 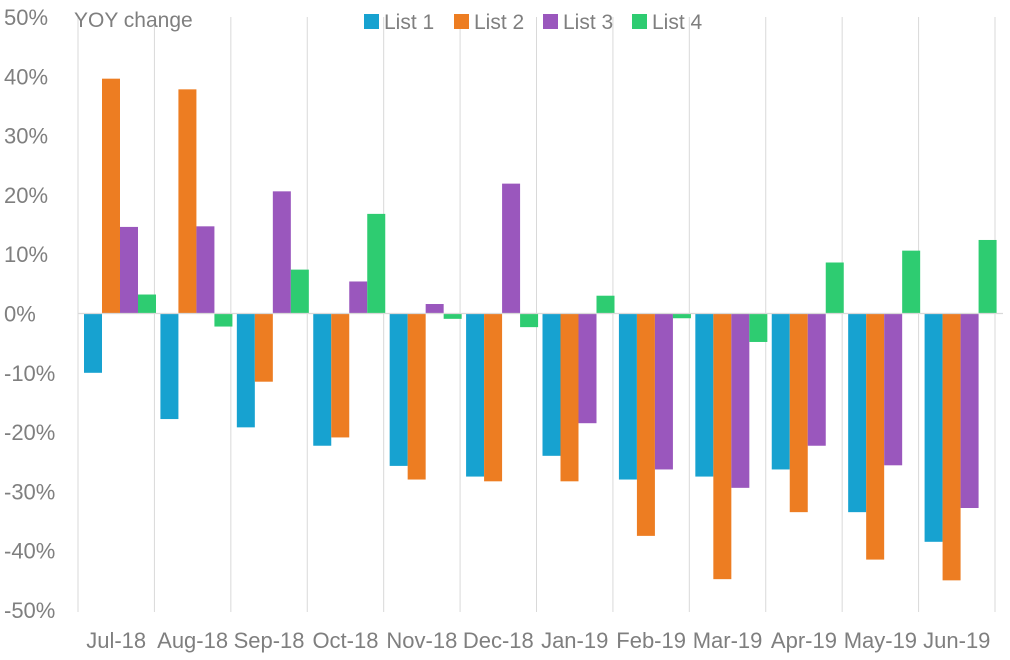 I want to click on legend-item: List 1, so click(x=399, y=22).